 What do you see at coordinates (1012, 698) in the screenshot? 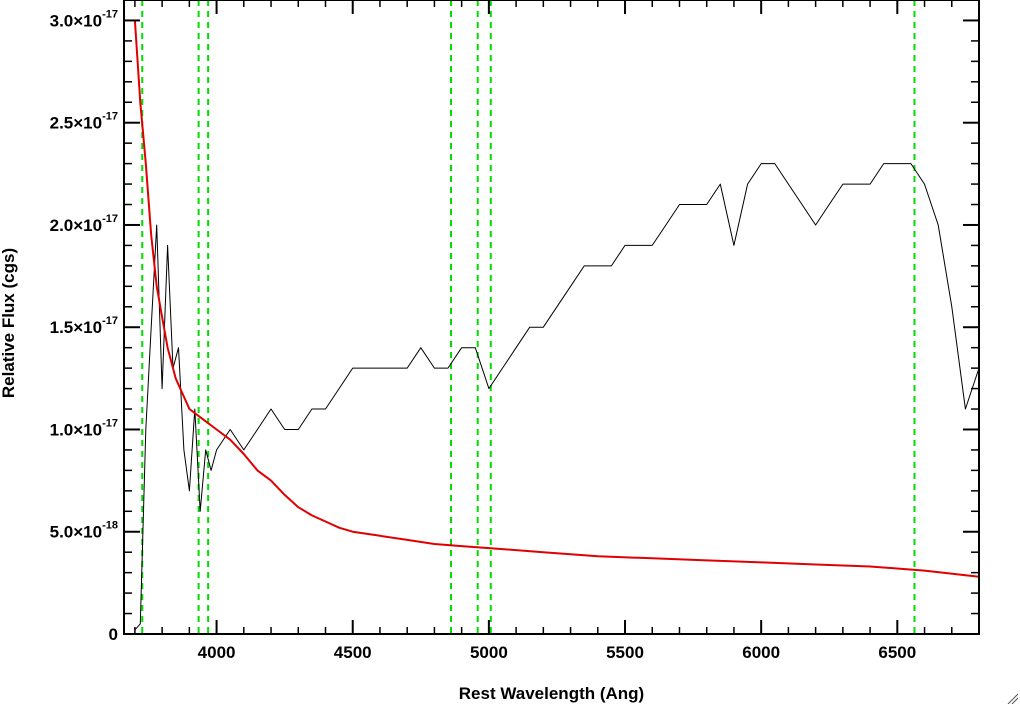
I see `resize-grip-icon` at bounding box center [1012, 698].